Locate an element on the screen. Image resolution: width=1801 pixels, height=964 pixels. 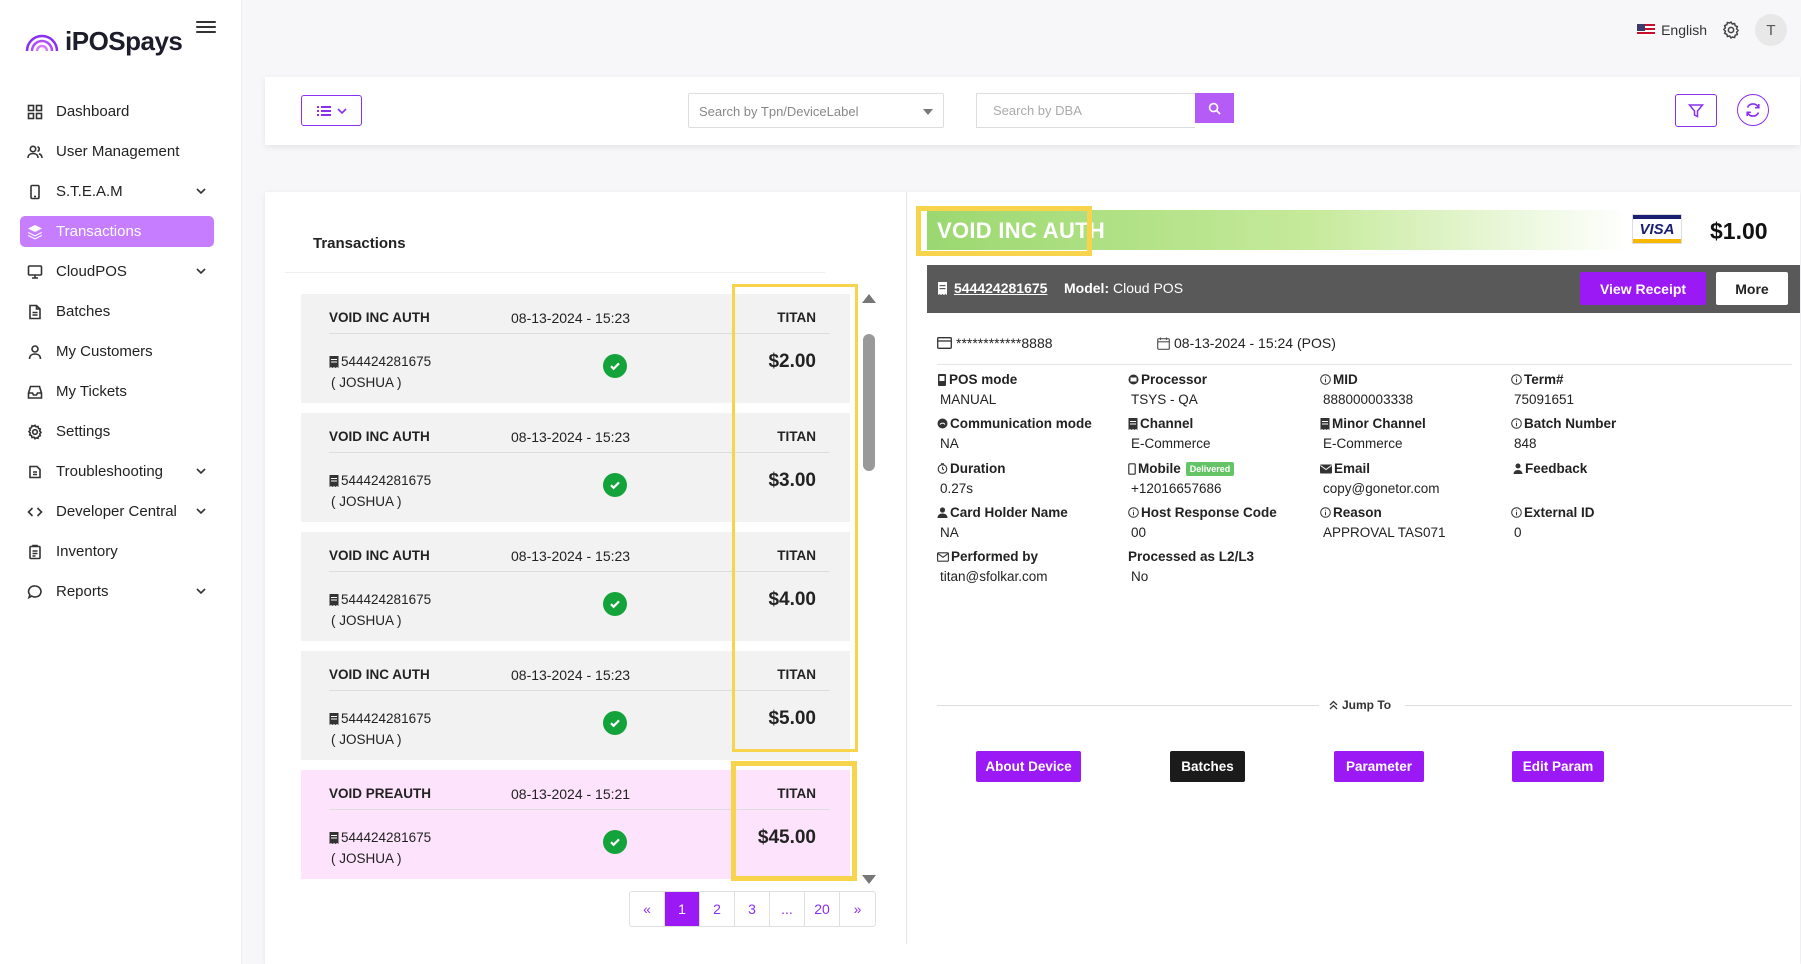
page-button: 3 is located at coordinates (752, 909).